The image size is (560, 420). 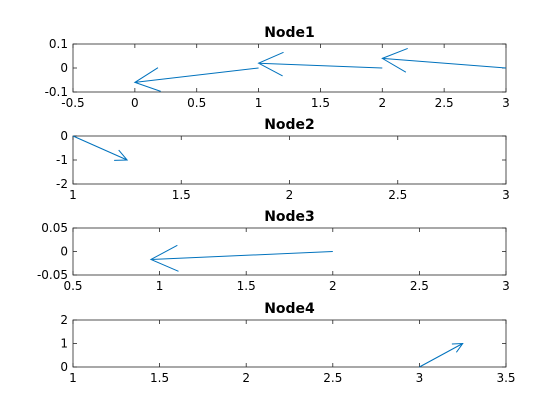 What do you see at coordinates (56, 92) in the screenshot?
I see `y-tick-label: -0.1` at bounding box center [56, 92].